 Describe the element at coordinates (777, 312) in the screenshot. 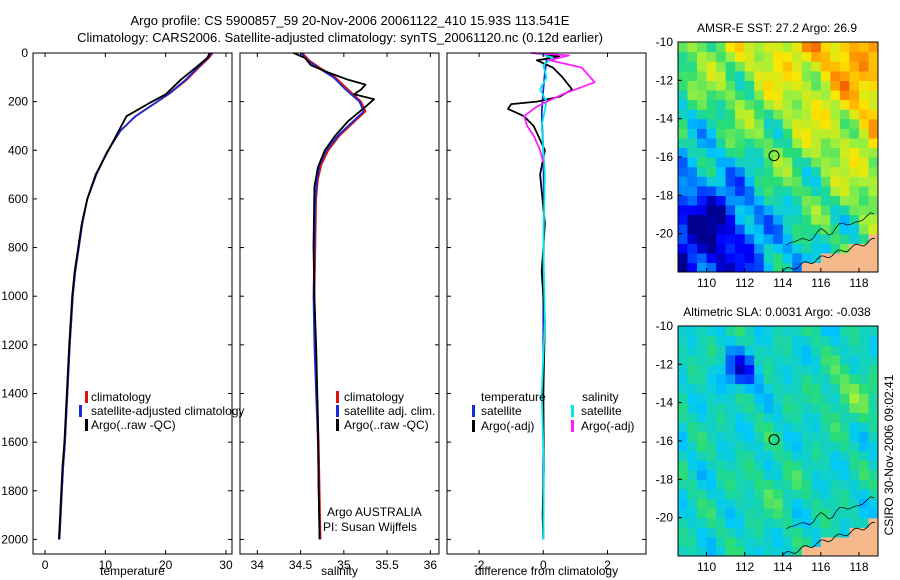

I see `sla-map-title: Altimetric SLA: 0.0031 Argo: -0.038` at that location.